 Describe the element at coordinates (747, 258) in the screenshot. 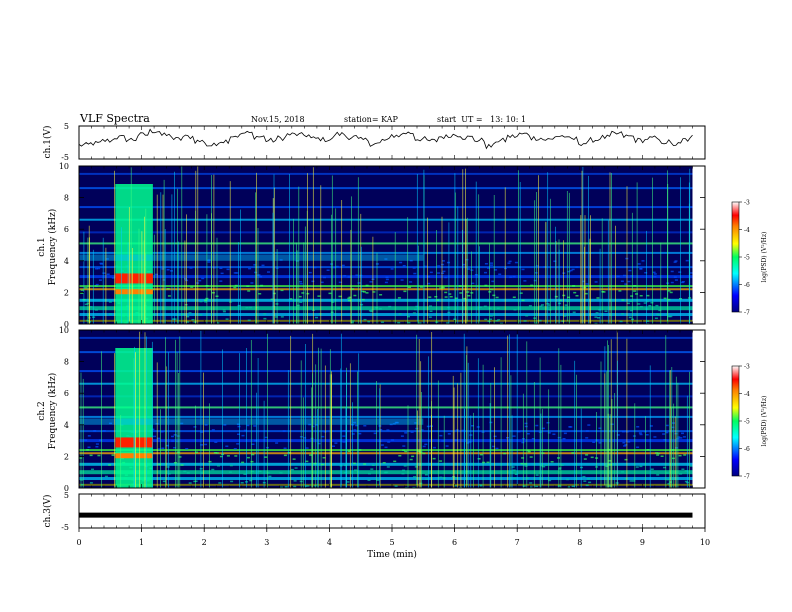

I see `colorbar-tick-label: -5` at that location.